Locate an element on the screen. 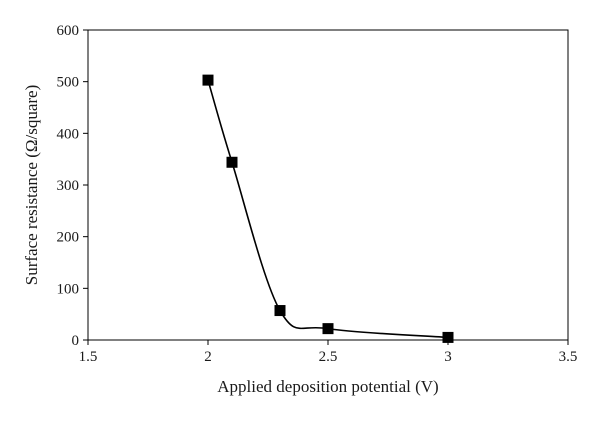  y-axis-ticks: 0 100 200 300 400 500 600 is located at coordinates (72, 186).